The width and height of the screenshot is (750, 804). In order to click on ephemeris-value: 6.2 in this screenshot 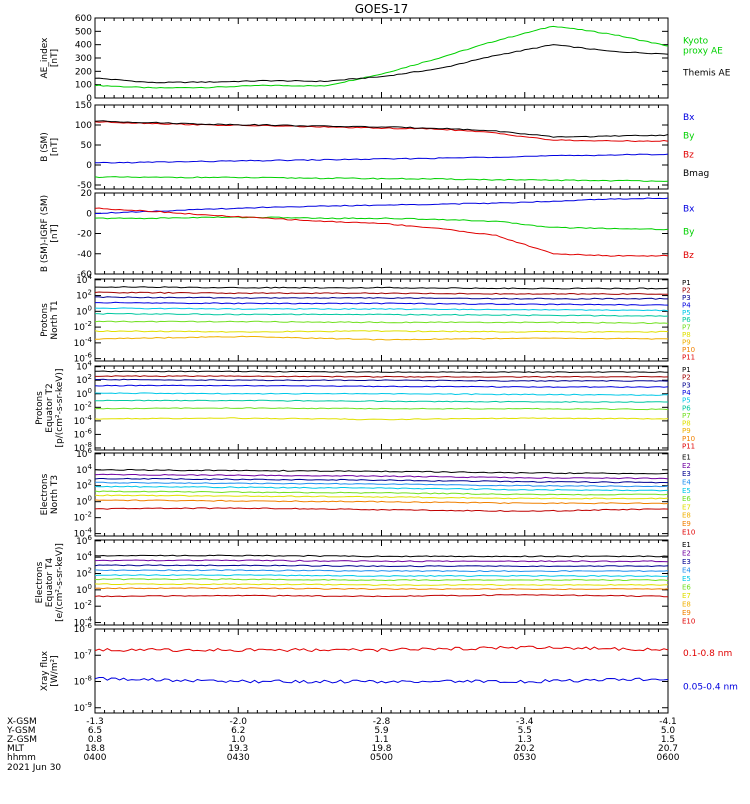, I will do `click(238, 731)`.